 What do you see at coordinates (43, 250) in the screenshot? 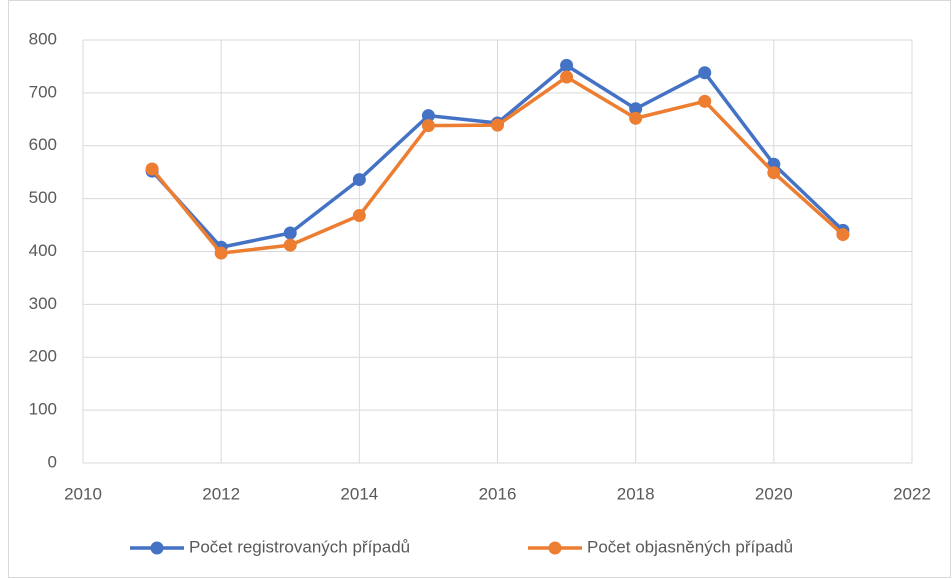
I see `y-tick-label: 400` at bounding box center [43, 250].